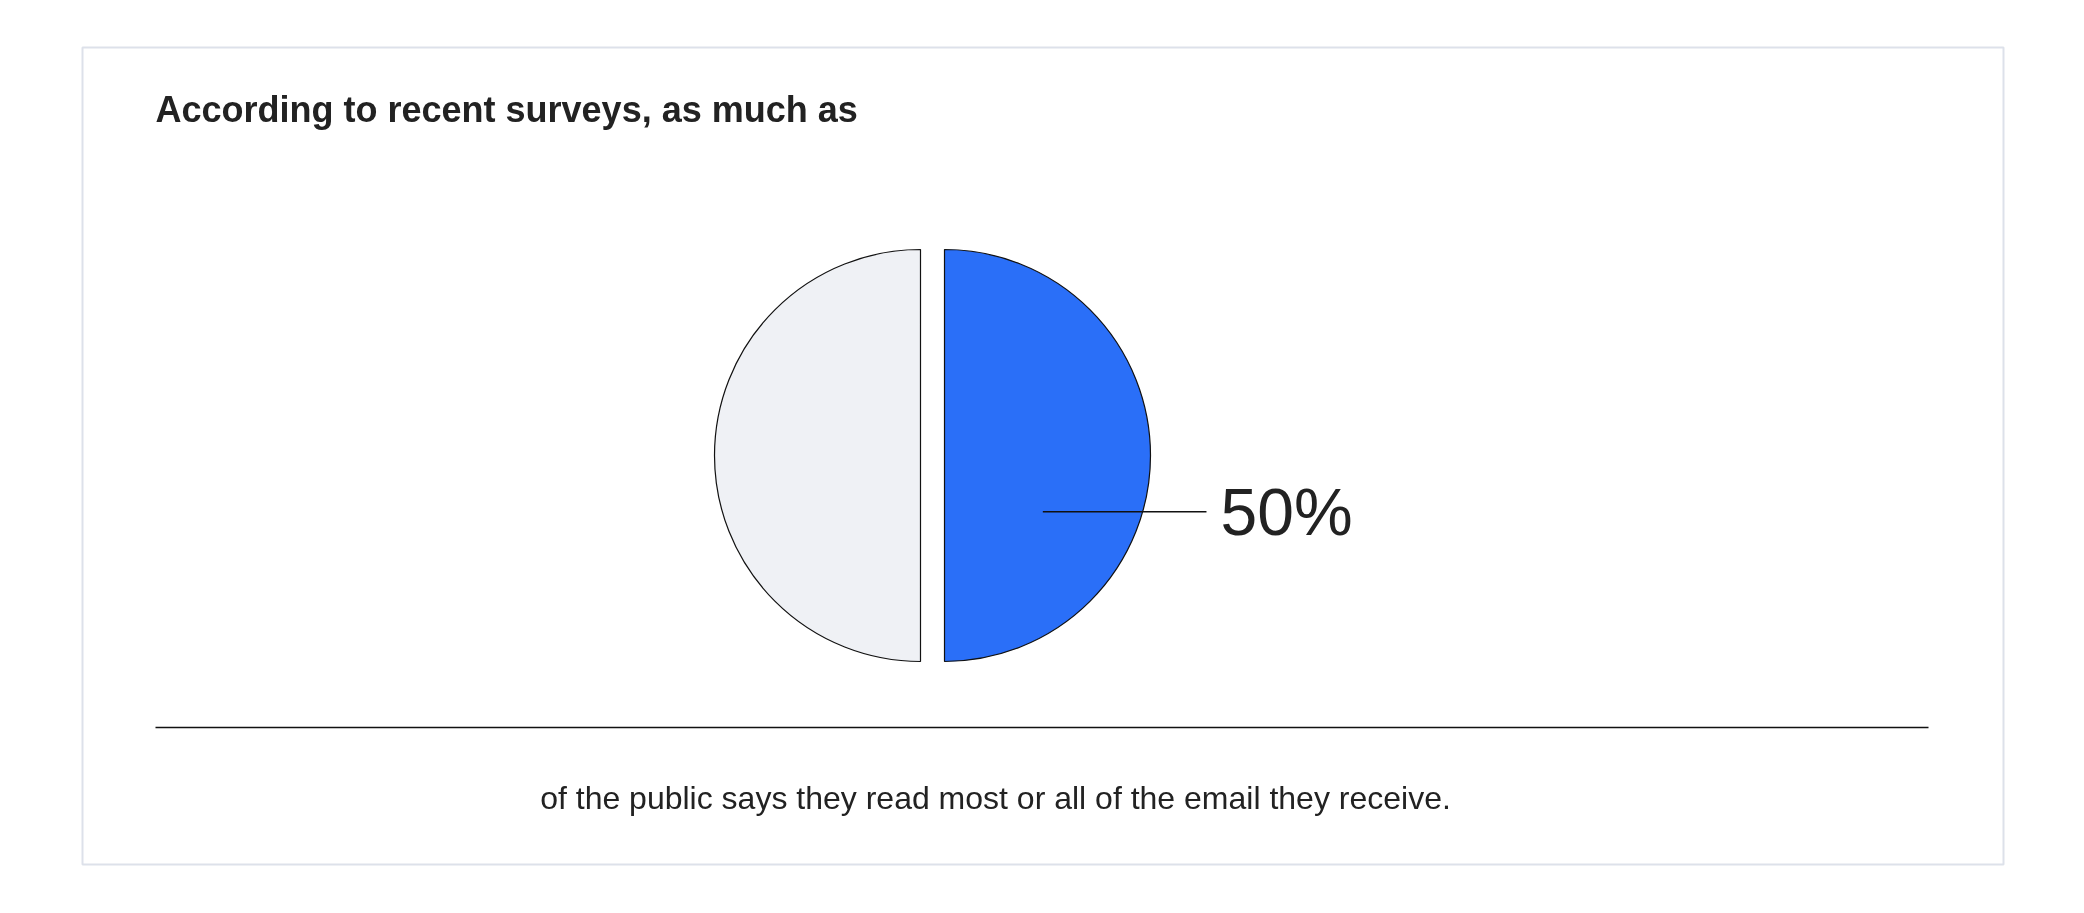 Image resolution: width=2084 pixels, height=913 pixels. I want to click on text: of the public says they read most or all of the email they receive., so click(995, 797).